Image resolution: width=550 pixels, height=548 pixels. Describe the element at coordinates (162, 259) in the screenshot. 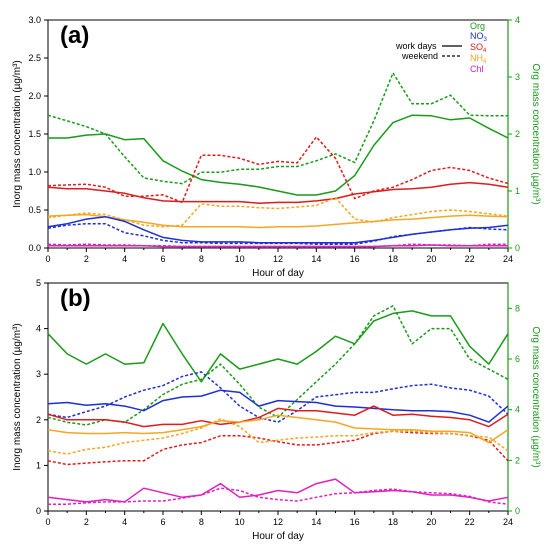

I see `panel-a-x-tick-label-3: 6` at that location.